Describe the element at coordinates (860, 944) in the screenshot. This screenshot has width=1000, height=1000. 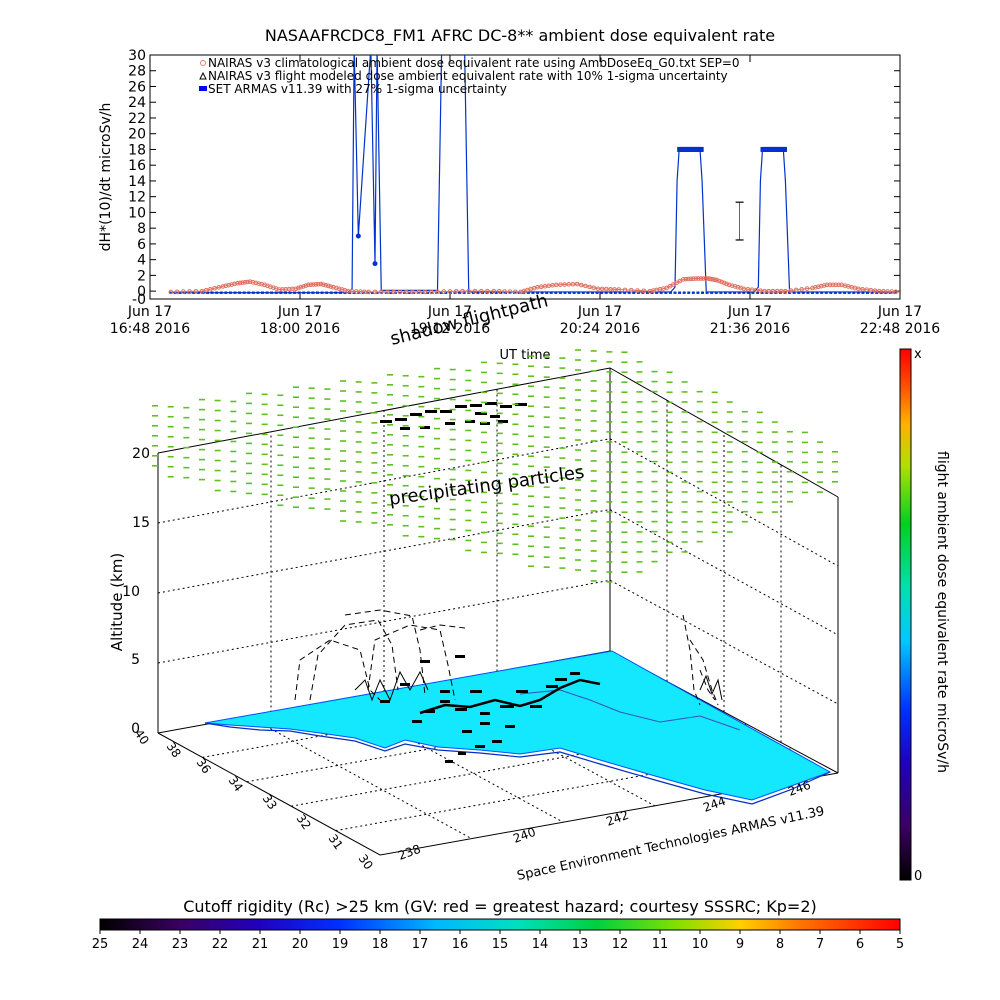
I see `bottom-colorbar-tick-label: 6` at that location.